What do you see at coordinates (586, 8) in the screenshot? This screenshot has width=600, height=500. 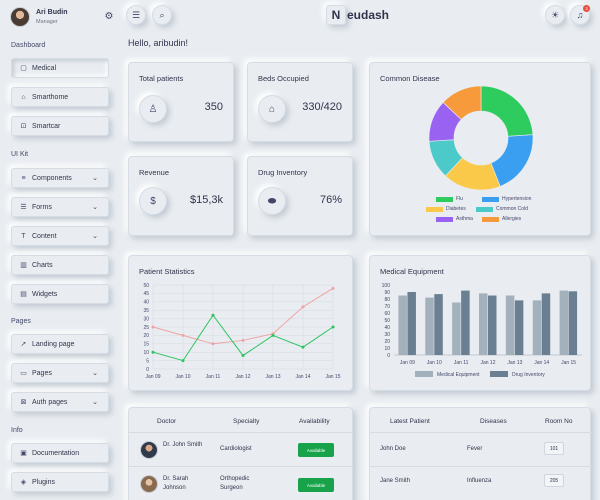 I see `notification-badge: 3` at bounding box center [586, 8].